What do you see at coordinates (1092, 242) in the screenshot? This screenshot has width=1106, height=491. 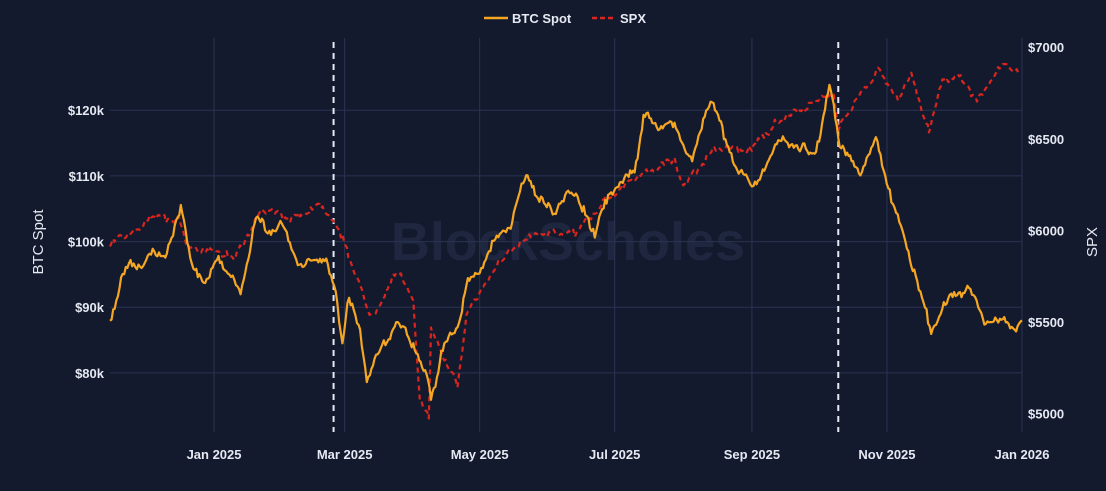 I see `right-axis-title: SPX` at bounding box center [1092, 242].